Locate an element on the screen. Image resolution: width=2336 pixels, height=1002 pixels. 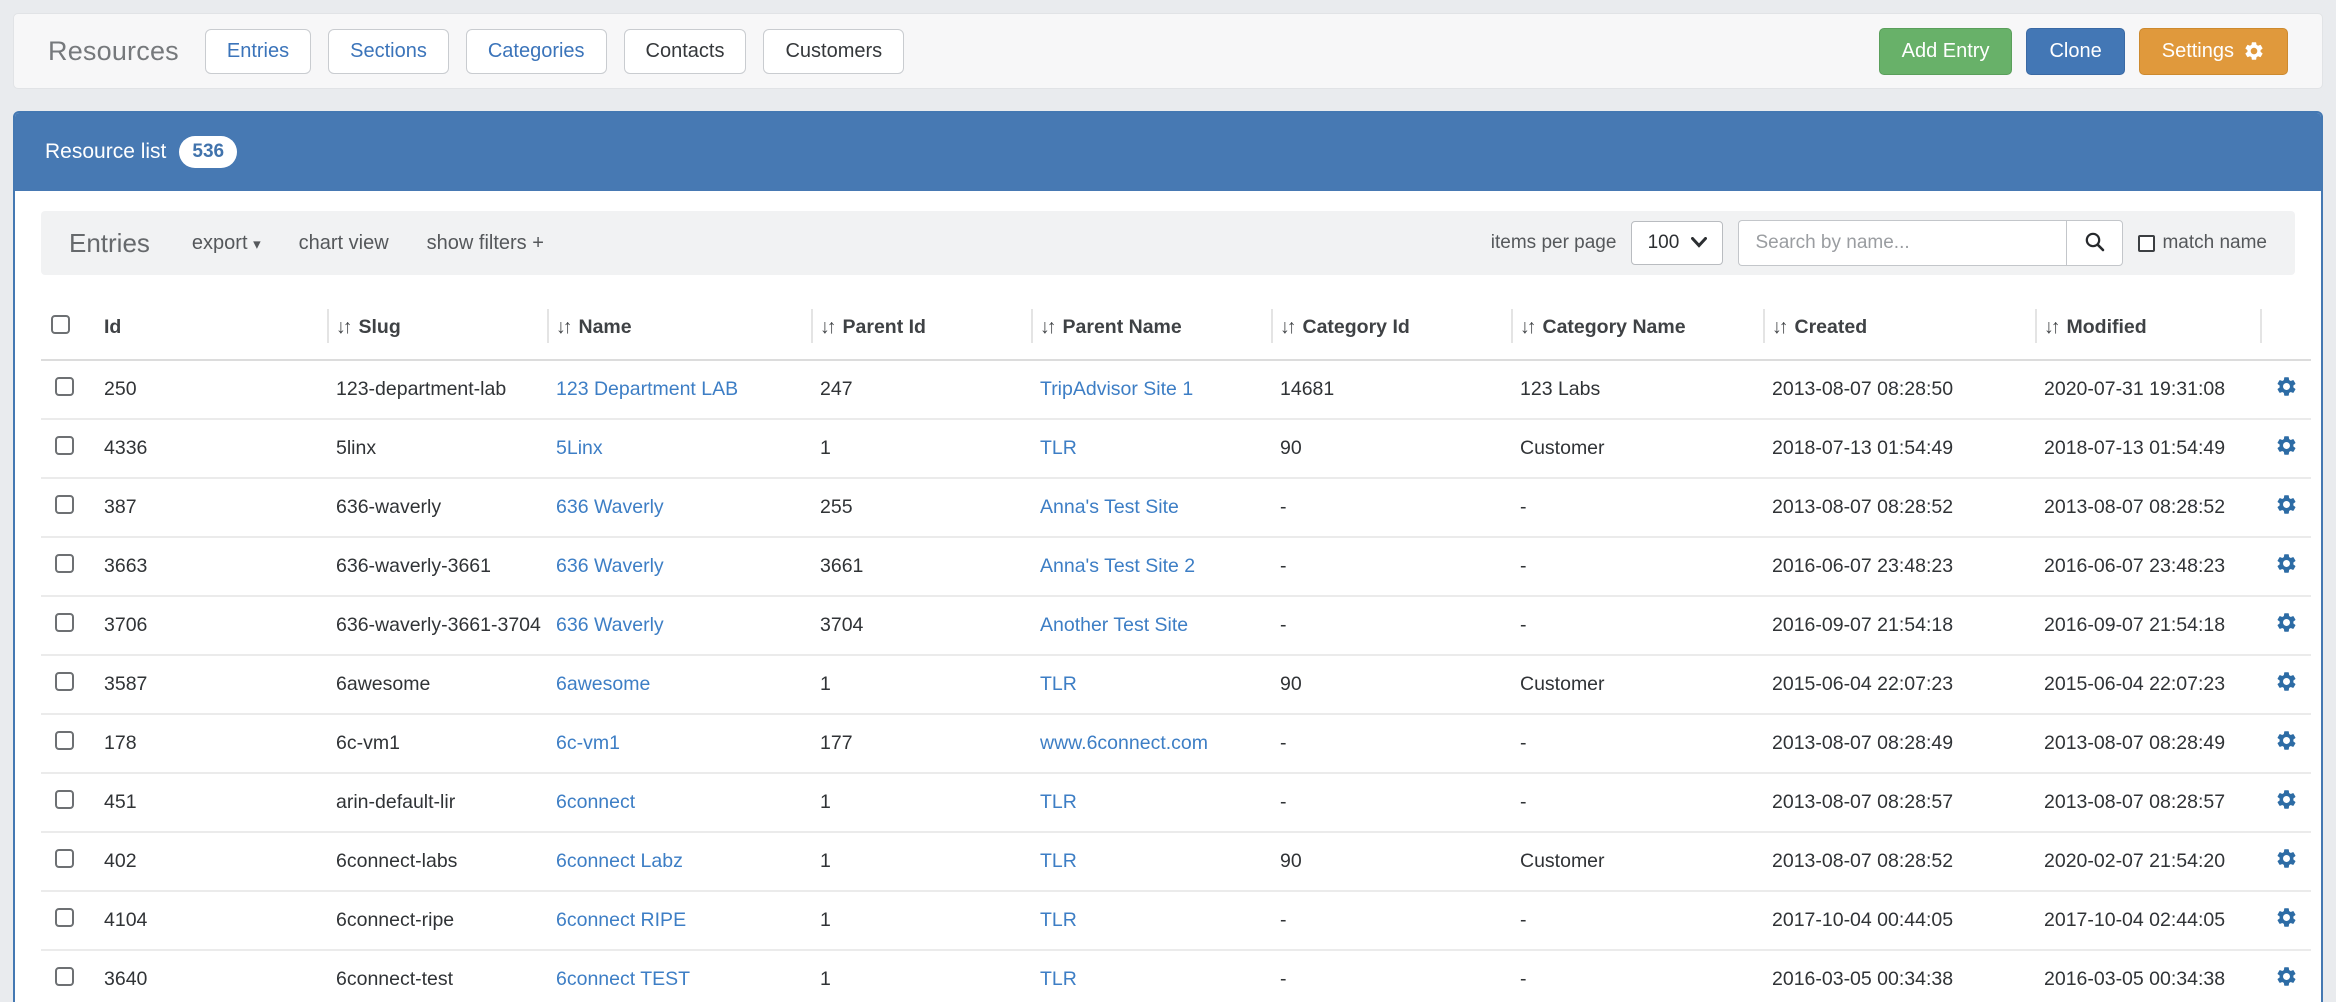
tab-categories: Categories is located at coordinates (536, 51).